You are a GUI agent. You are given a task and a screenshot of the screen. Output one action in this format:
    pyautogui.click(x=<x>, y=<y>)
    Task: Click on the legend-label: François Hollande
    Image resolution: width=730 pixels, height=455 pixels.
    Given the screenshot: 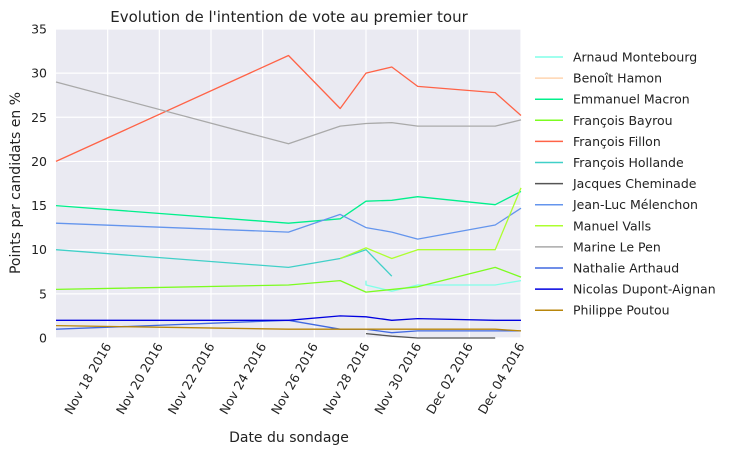 What is the action you would take?
    pyautogui.click(x=628, y=162)
    